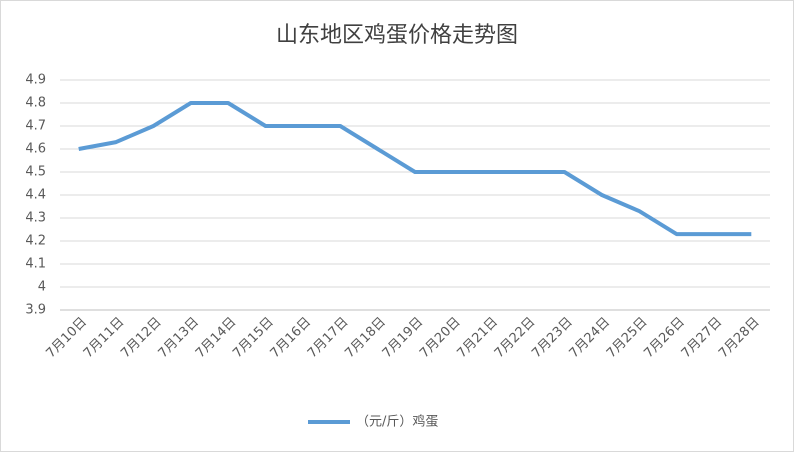 This screenshot has width=794, height=452. Describe the element at coordinates (35, 218) in the screenshot. I see `y-tick-label: 4.3` at that location.